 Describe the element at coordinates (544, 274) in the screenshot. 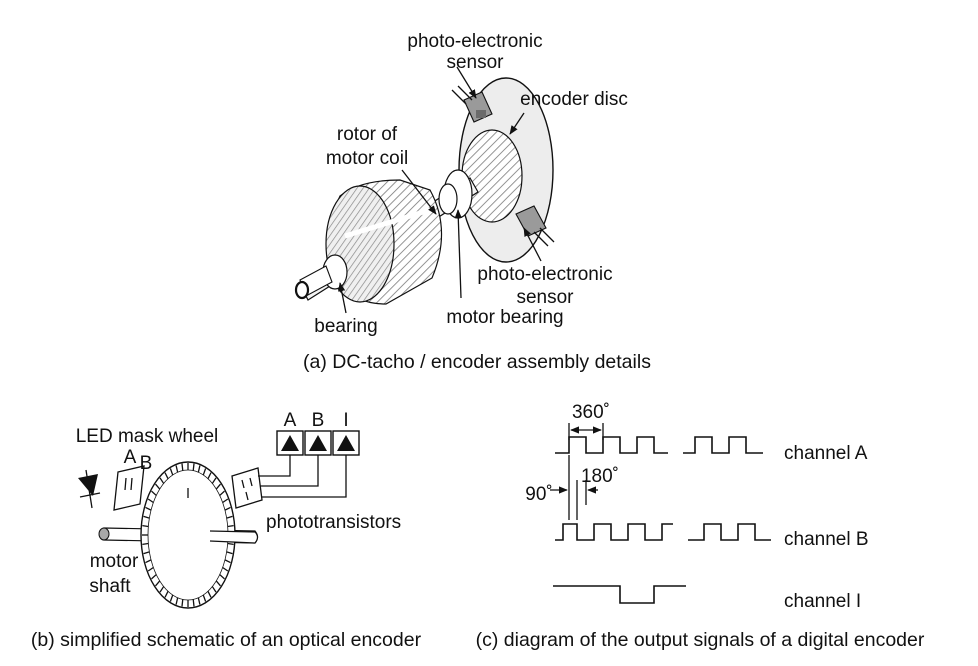

I see `sensor-bottom-label-line1: photo-electronic` at that location.